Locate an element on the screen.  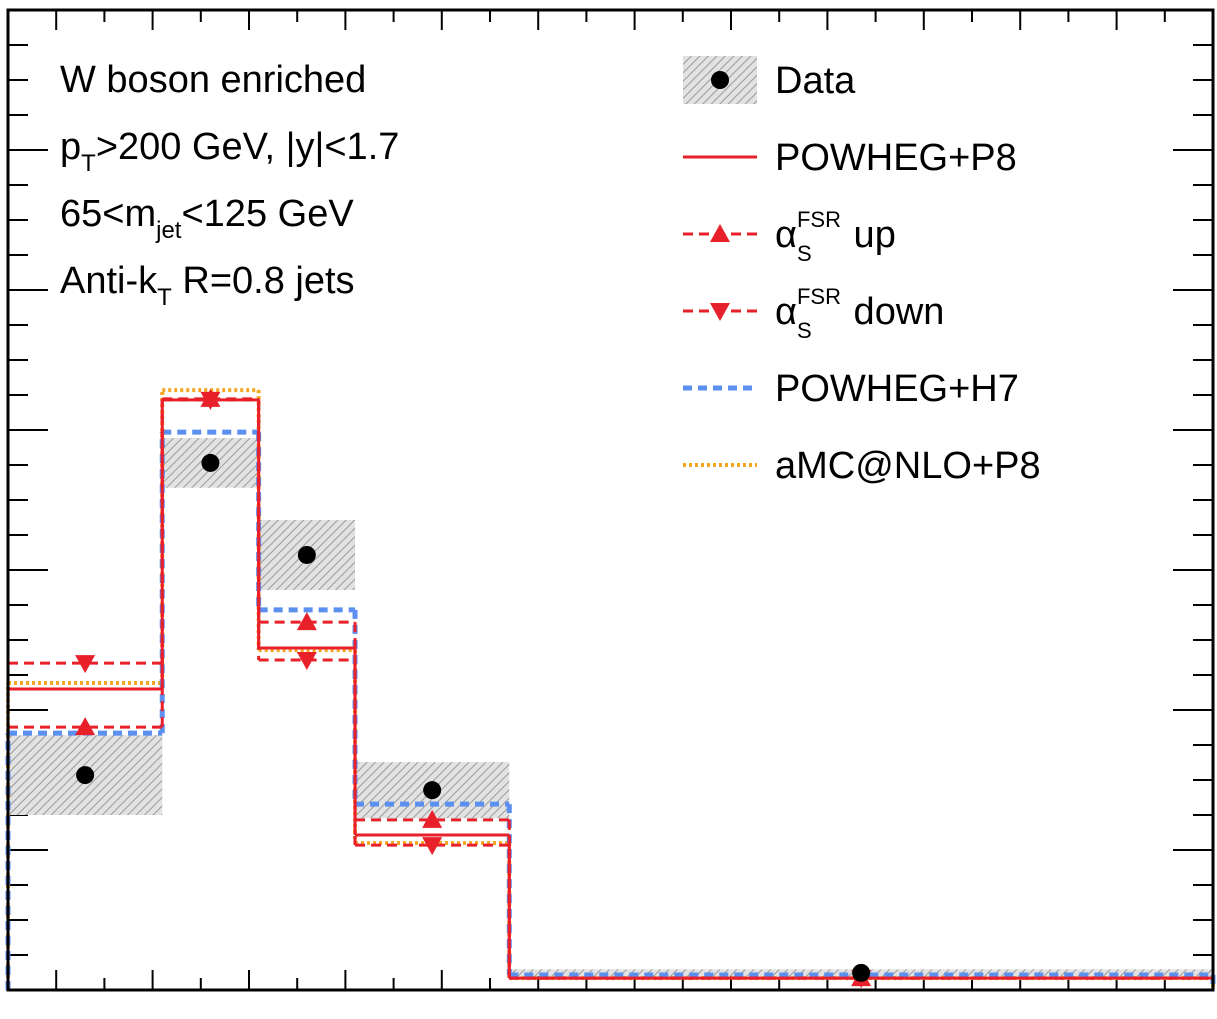
legend-label: POWHEG+P8 is located at coordinates (896, 158).